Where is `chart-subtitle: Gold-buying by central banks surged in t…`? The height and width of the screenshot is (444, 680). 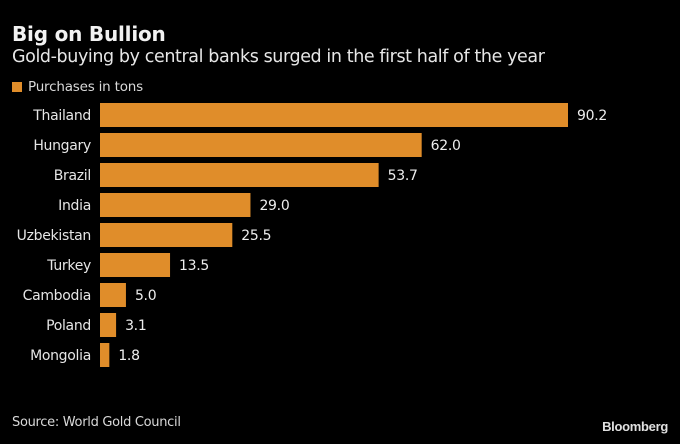
chart-subtitle: Gold-buying by central banks surged in t… is located at coordinates (278, 57).